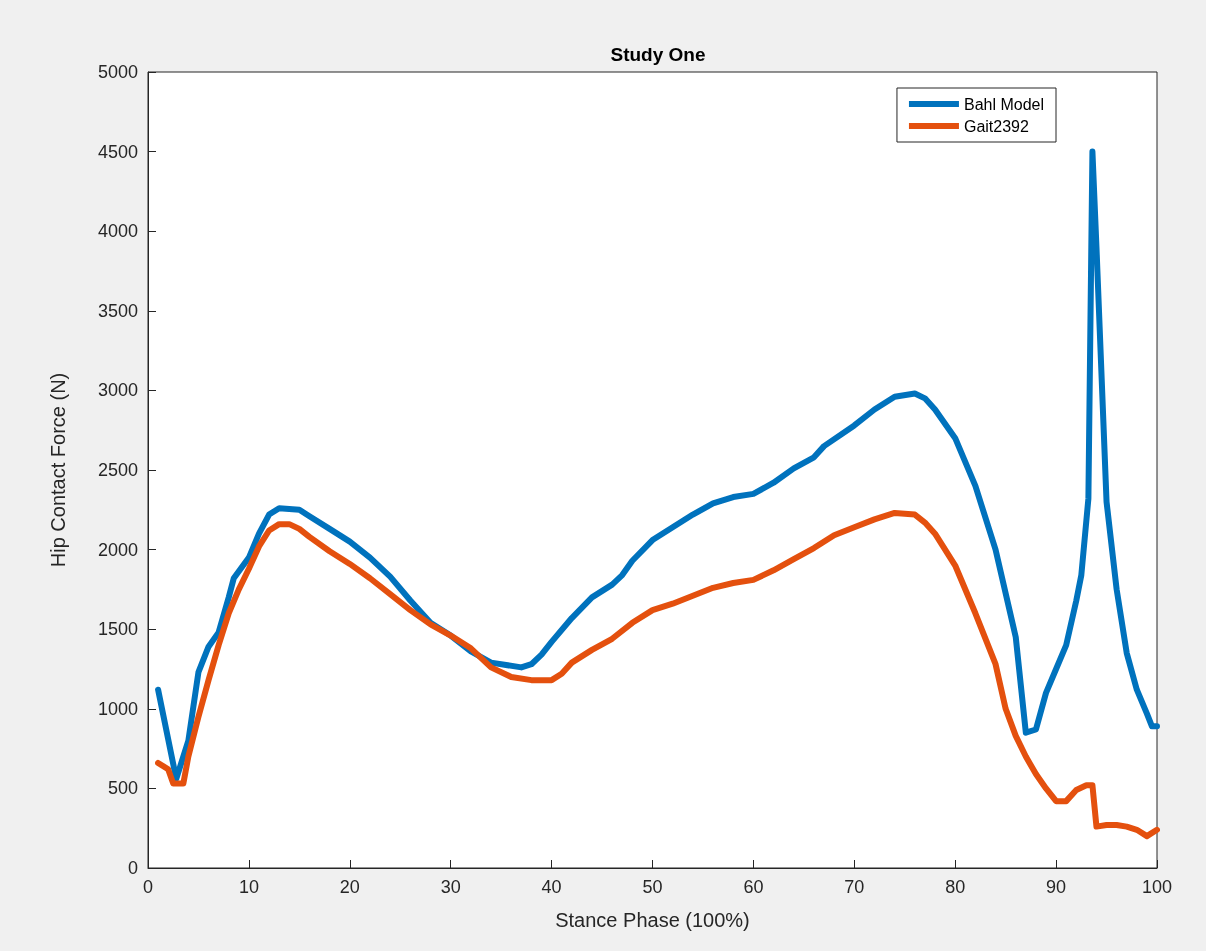  I want to click on y-tick-label: 3500, so click(117, 310).